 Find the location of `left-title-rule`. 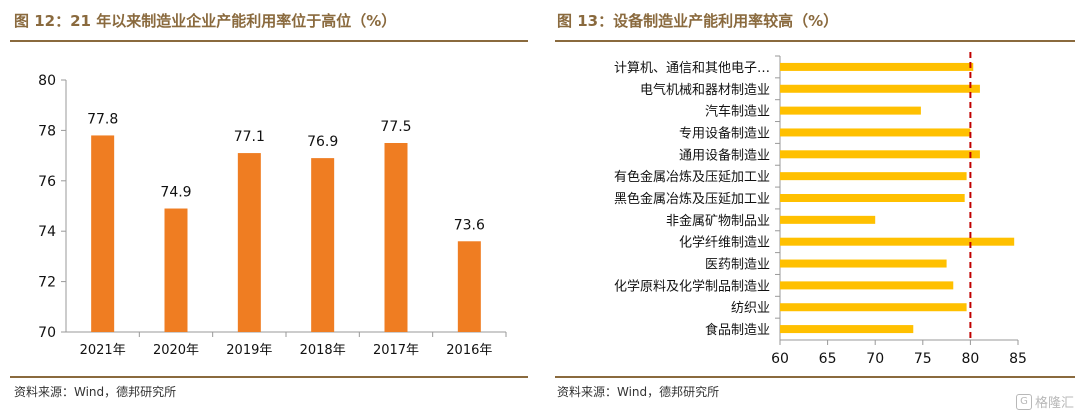

left-title-rule is located at coordinates (269, 41).